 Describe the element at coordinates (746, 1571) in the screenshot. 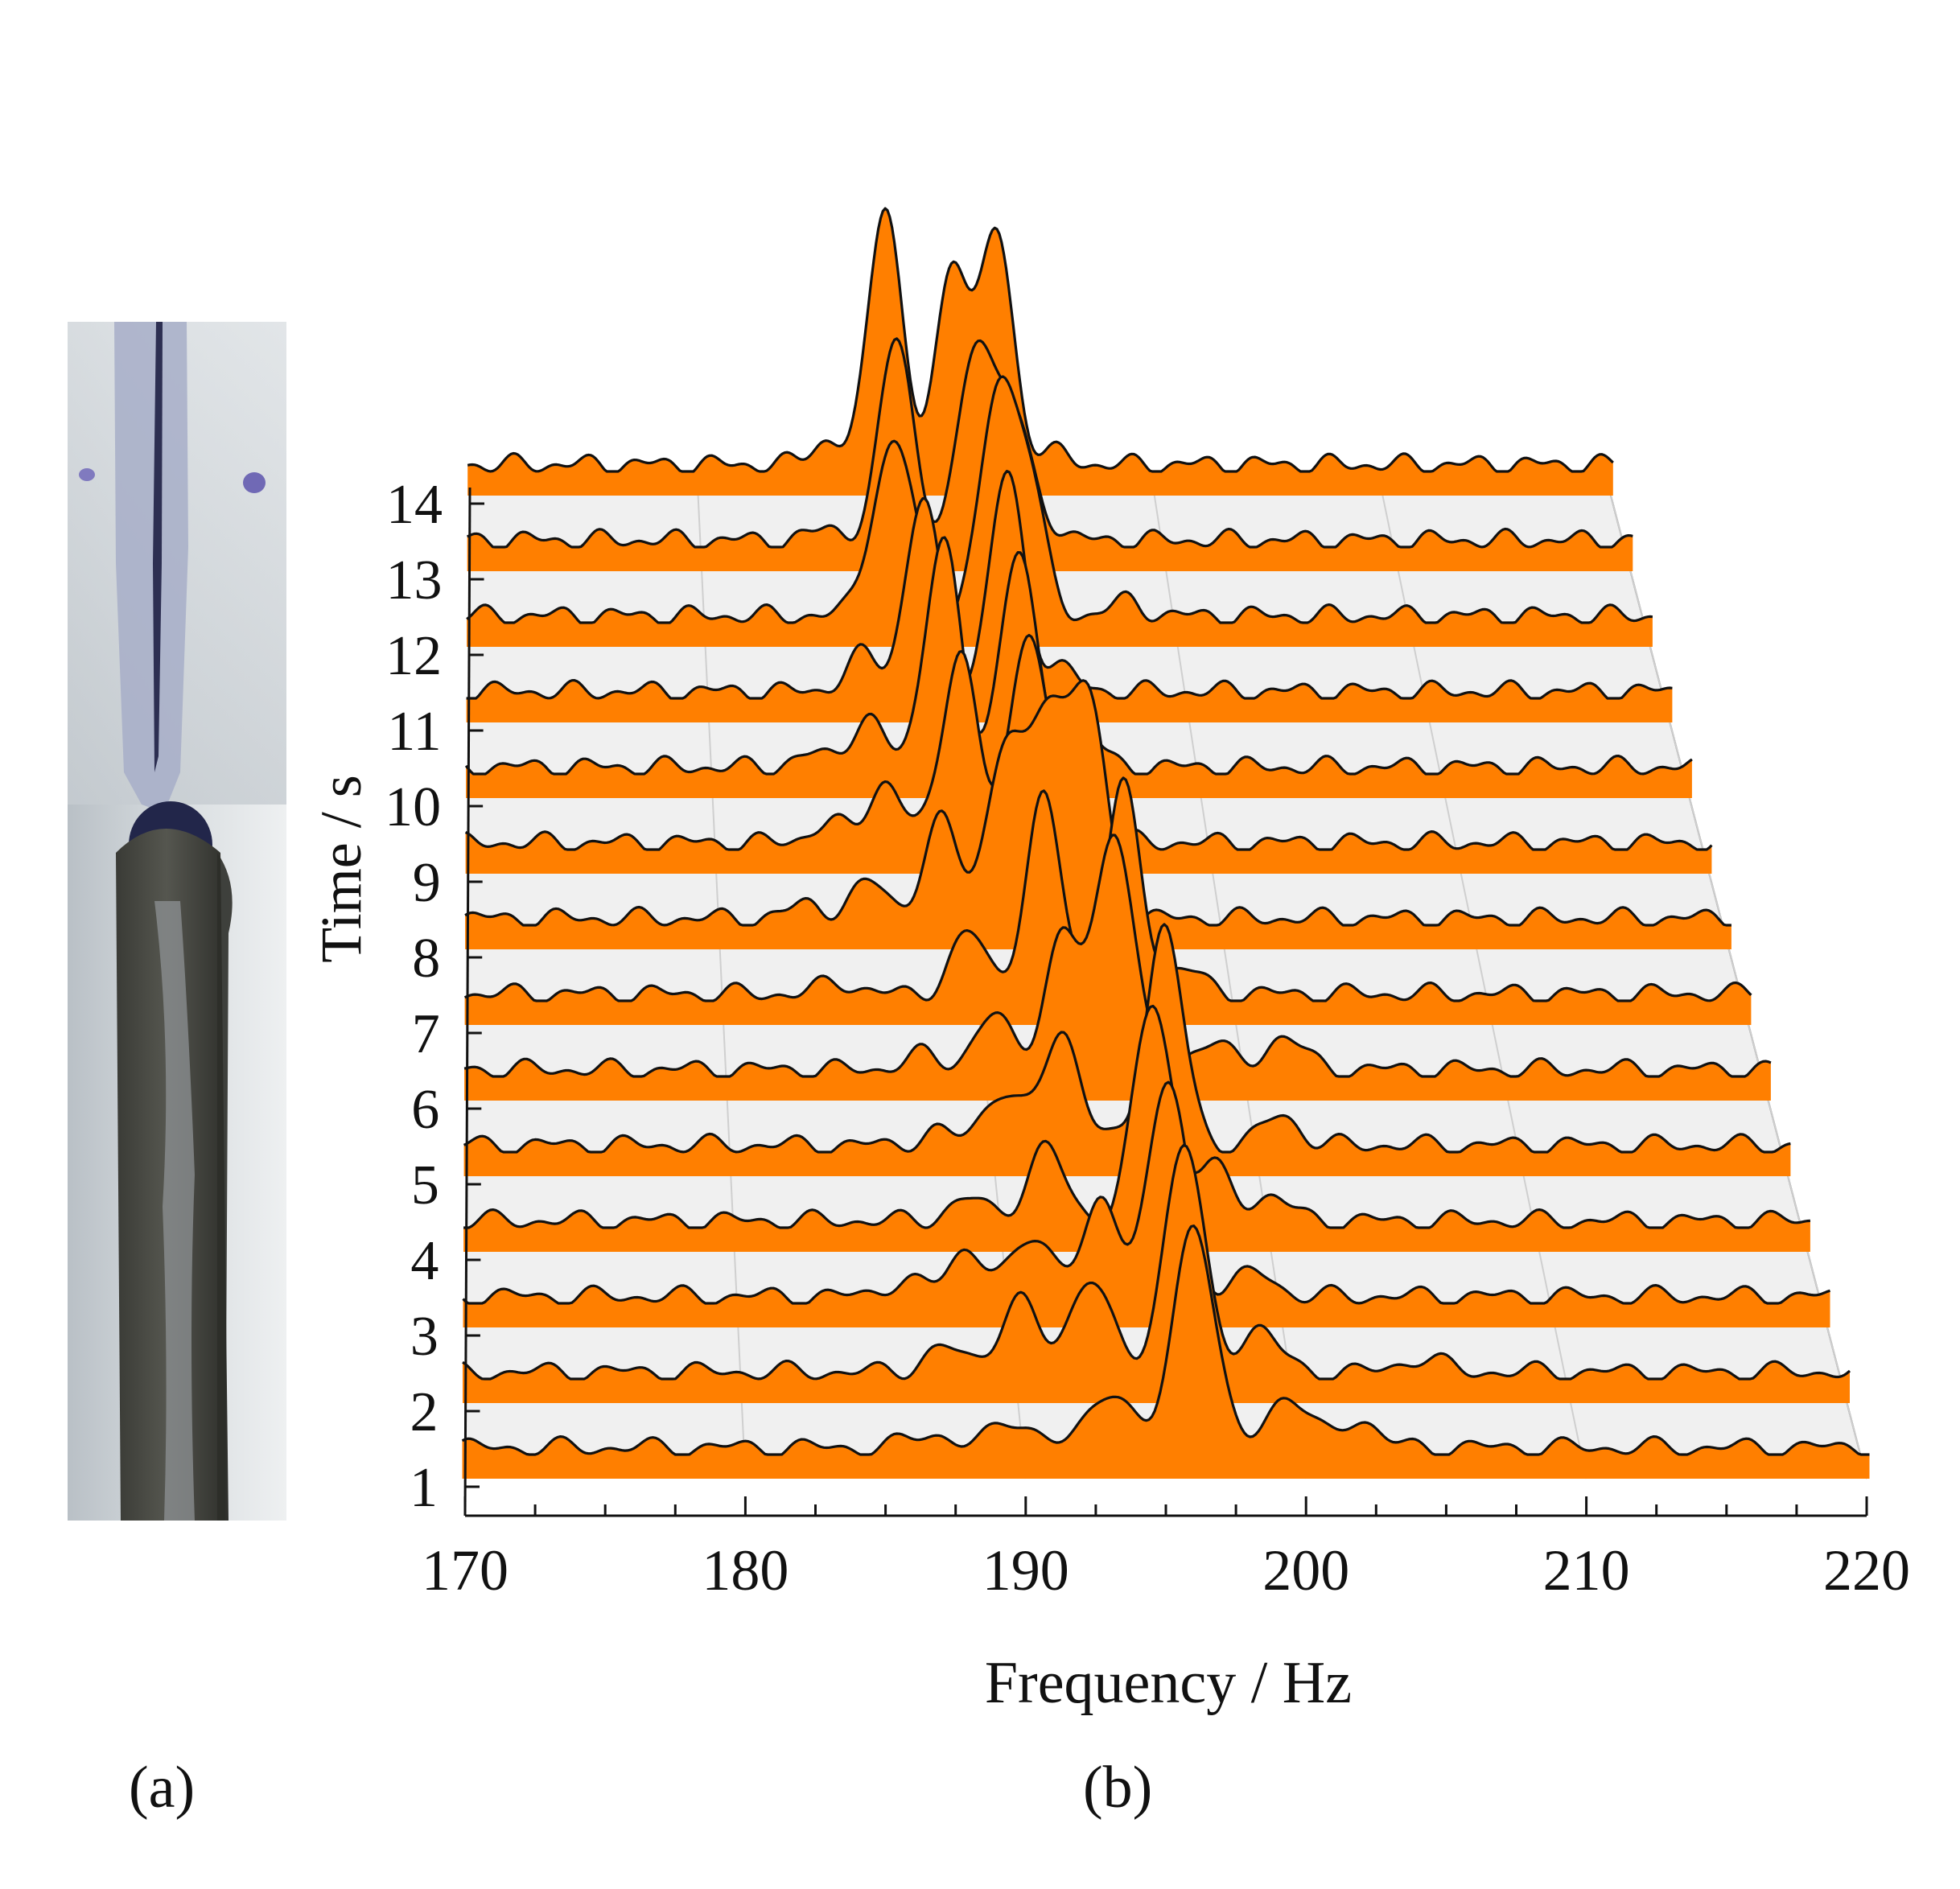

I see `x-tick-label: 180` at that location.